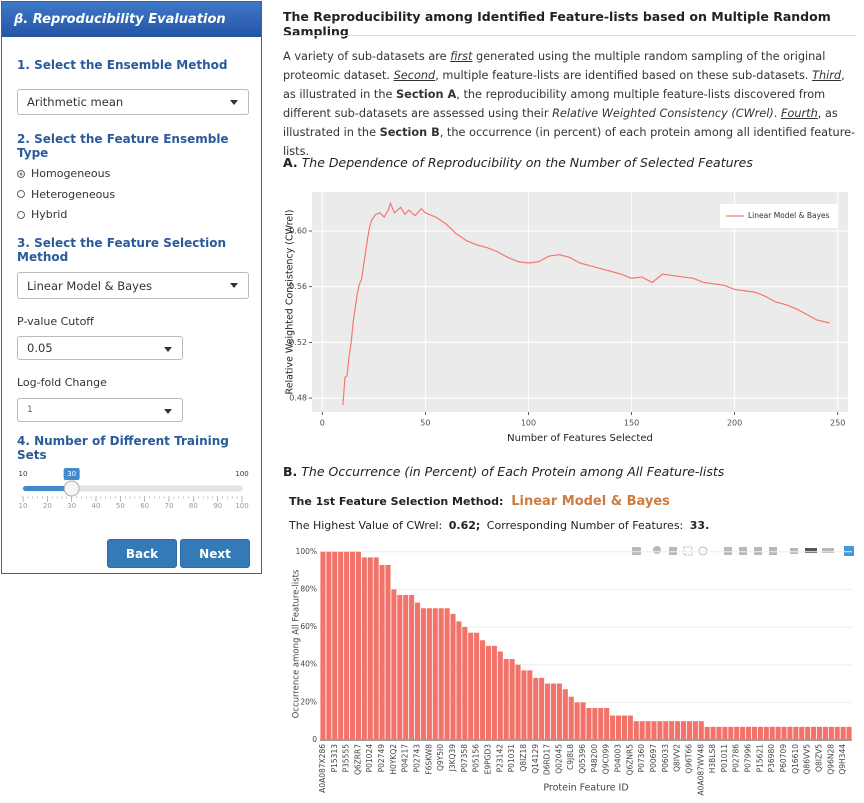  I want to click on slider-tick-label: 80, so click(193, 506).